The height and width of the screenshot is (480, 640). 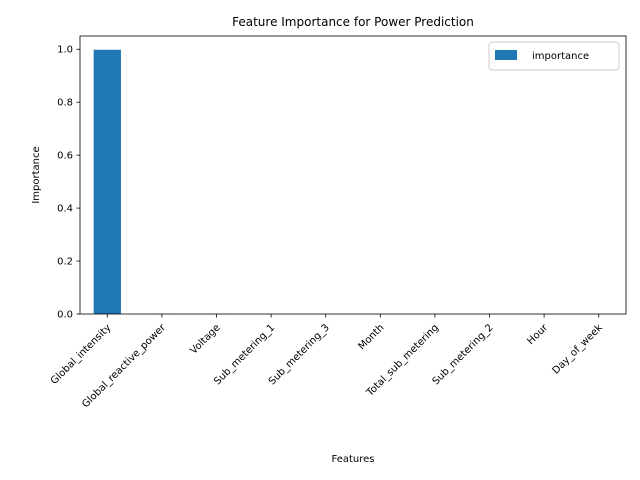 What do you see at coordinates (81, 354) in the screenshot?
I see `x-tick-label: Global_intensity` at bounding box center [81, 354].